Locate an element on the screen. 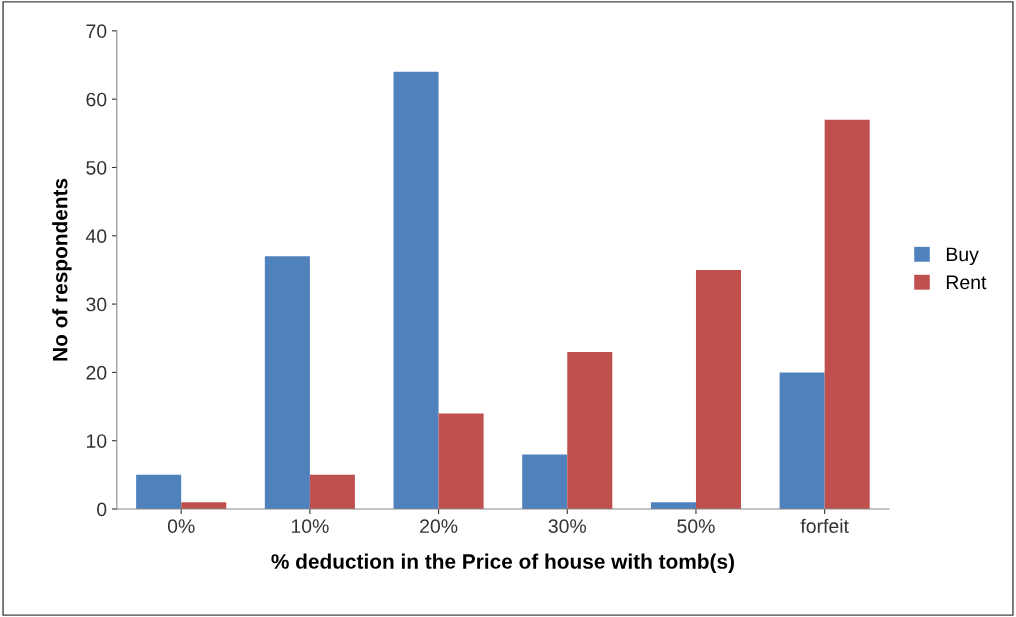 Image resolution: width=1016 pixels, height=617 pixels. x-tick-label: 50% is located at coordinates (696, 526).